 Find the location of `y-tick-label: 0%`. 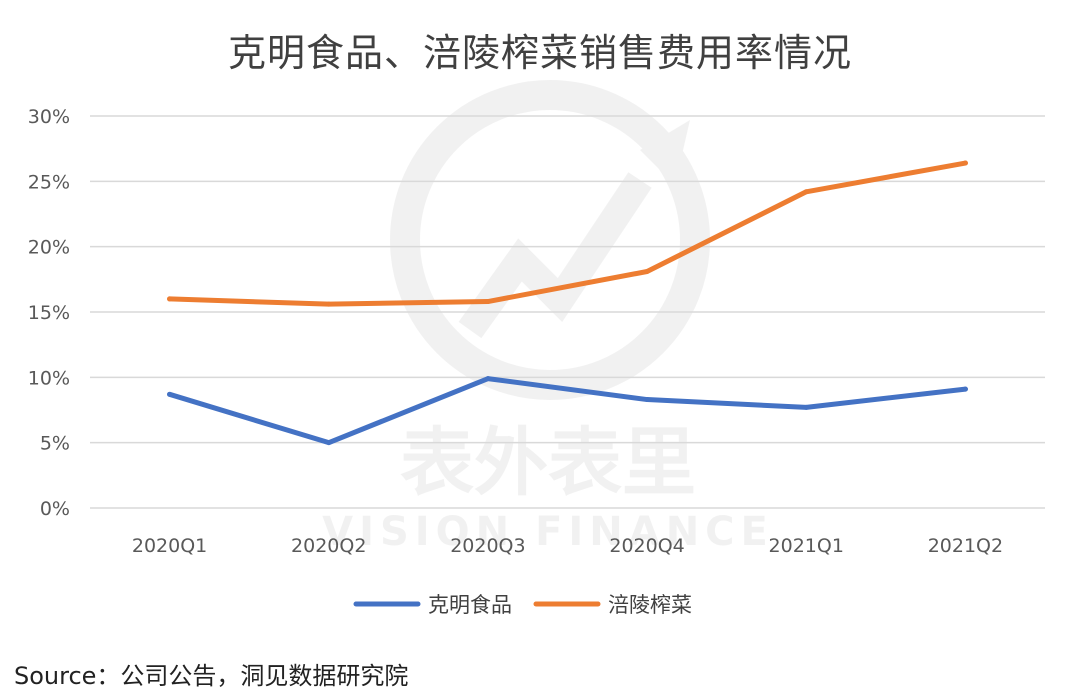

y-tick-label: 0% is located at coordinates (55, 509).